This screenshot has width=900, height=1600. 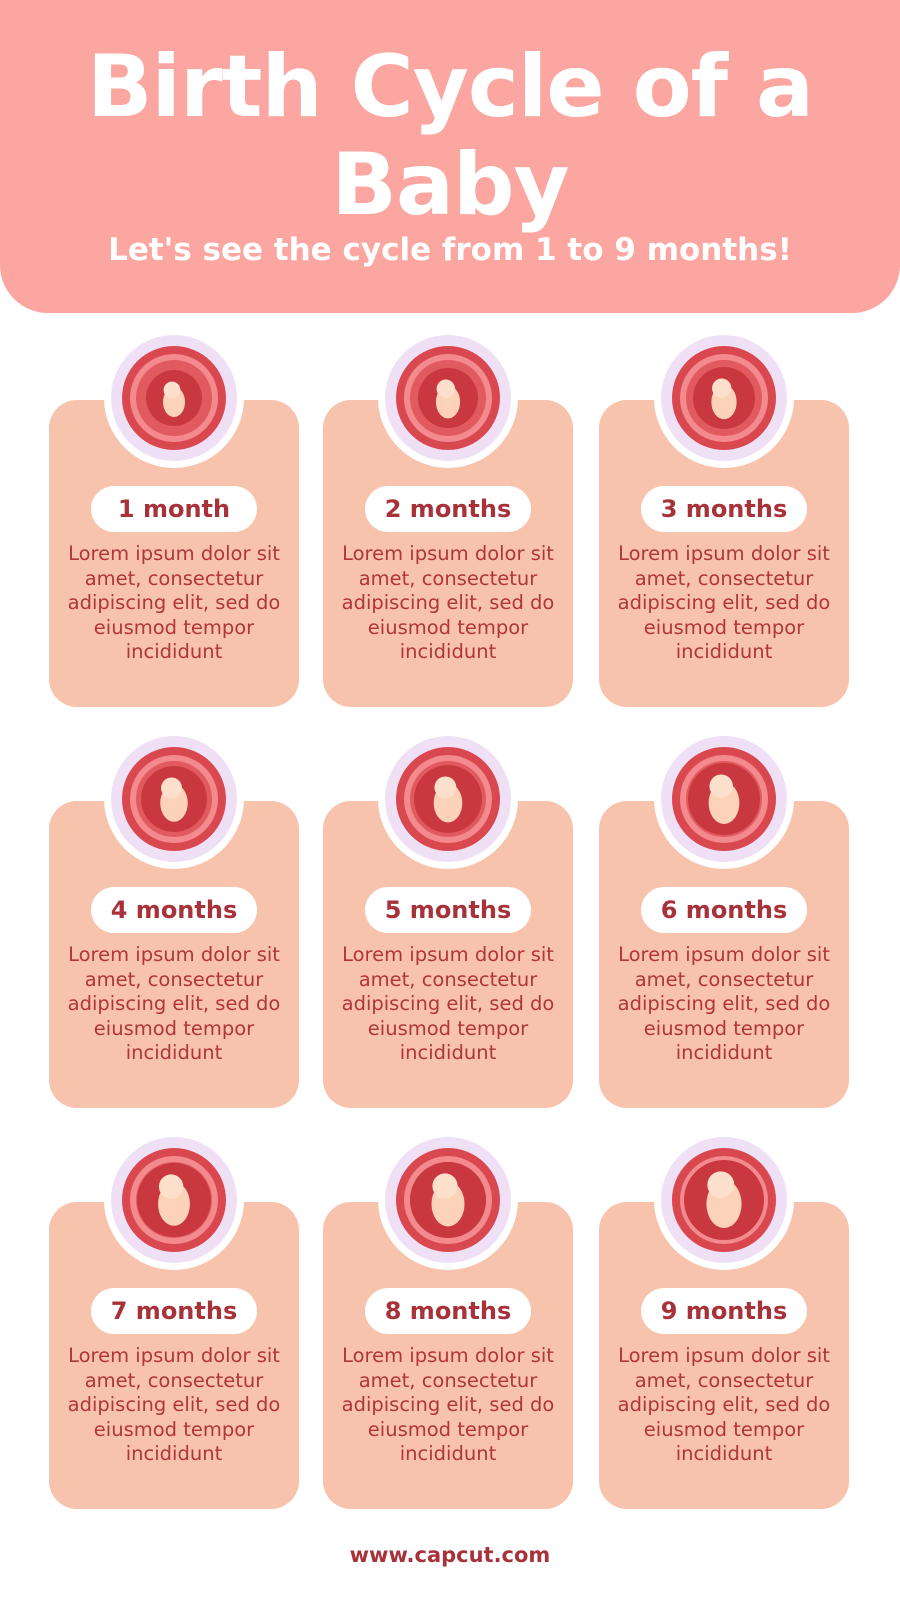 What do you see at coordinates (174, 398) in the screenshot?
I see `embryo-icon` at bounding box center [174, 398].